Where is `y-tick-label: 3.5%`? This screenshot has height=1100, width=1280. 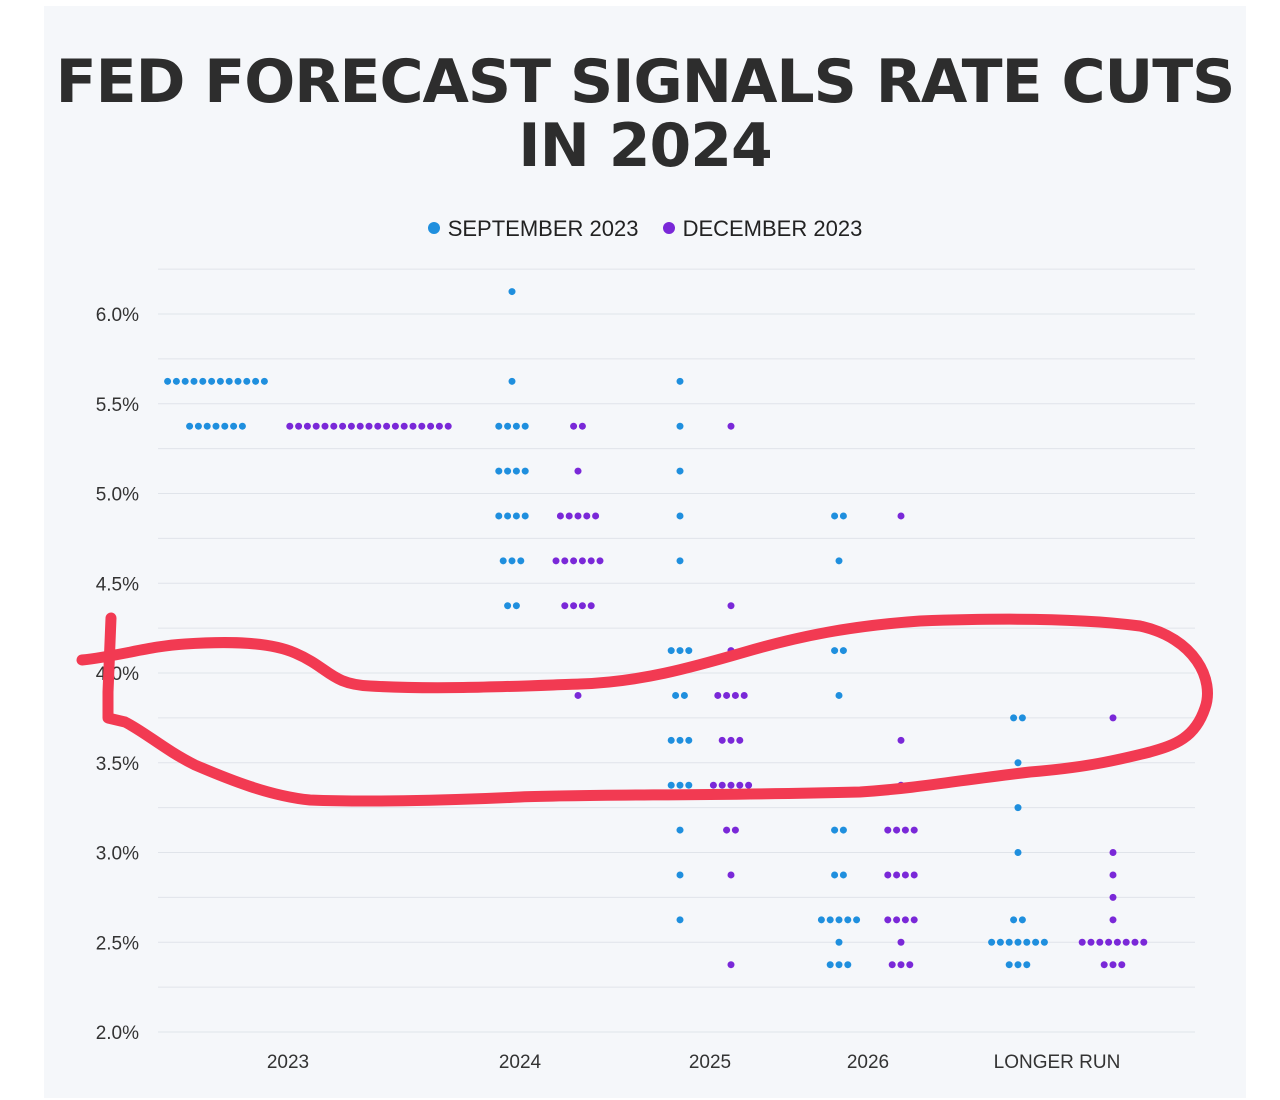
y-tick-label: 3.5% is located at coordinates (117, 764).